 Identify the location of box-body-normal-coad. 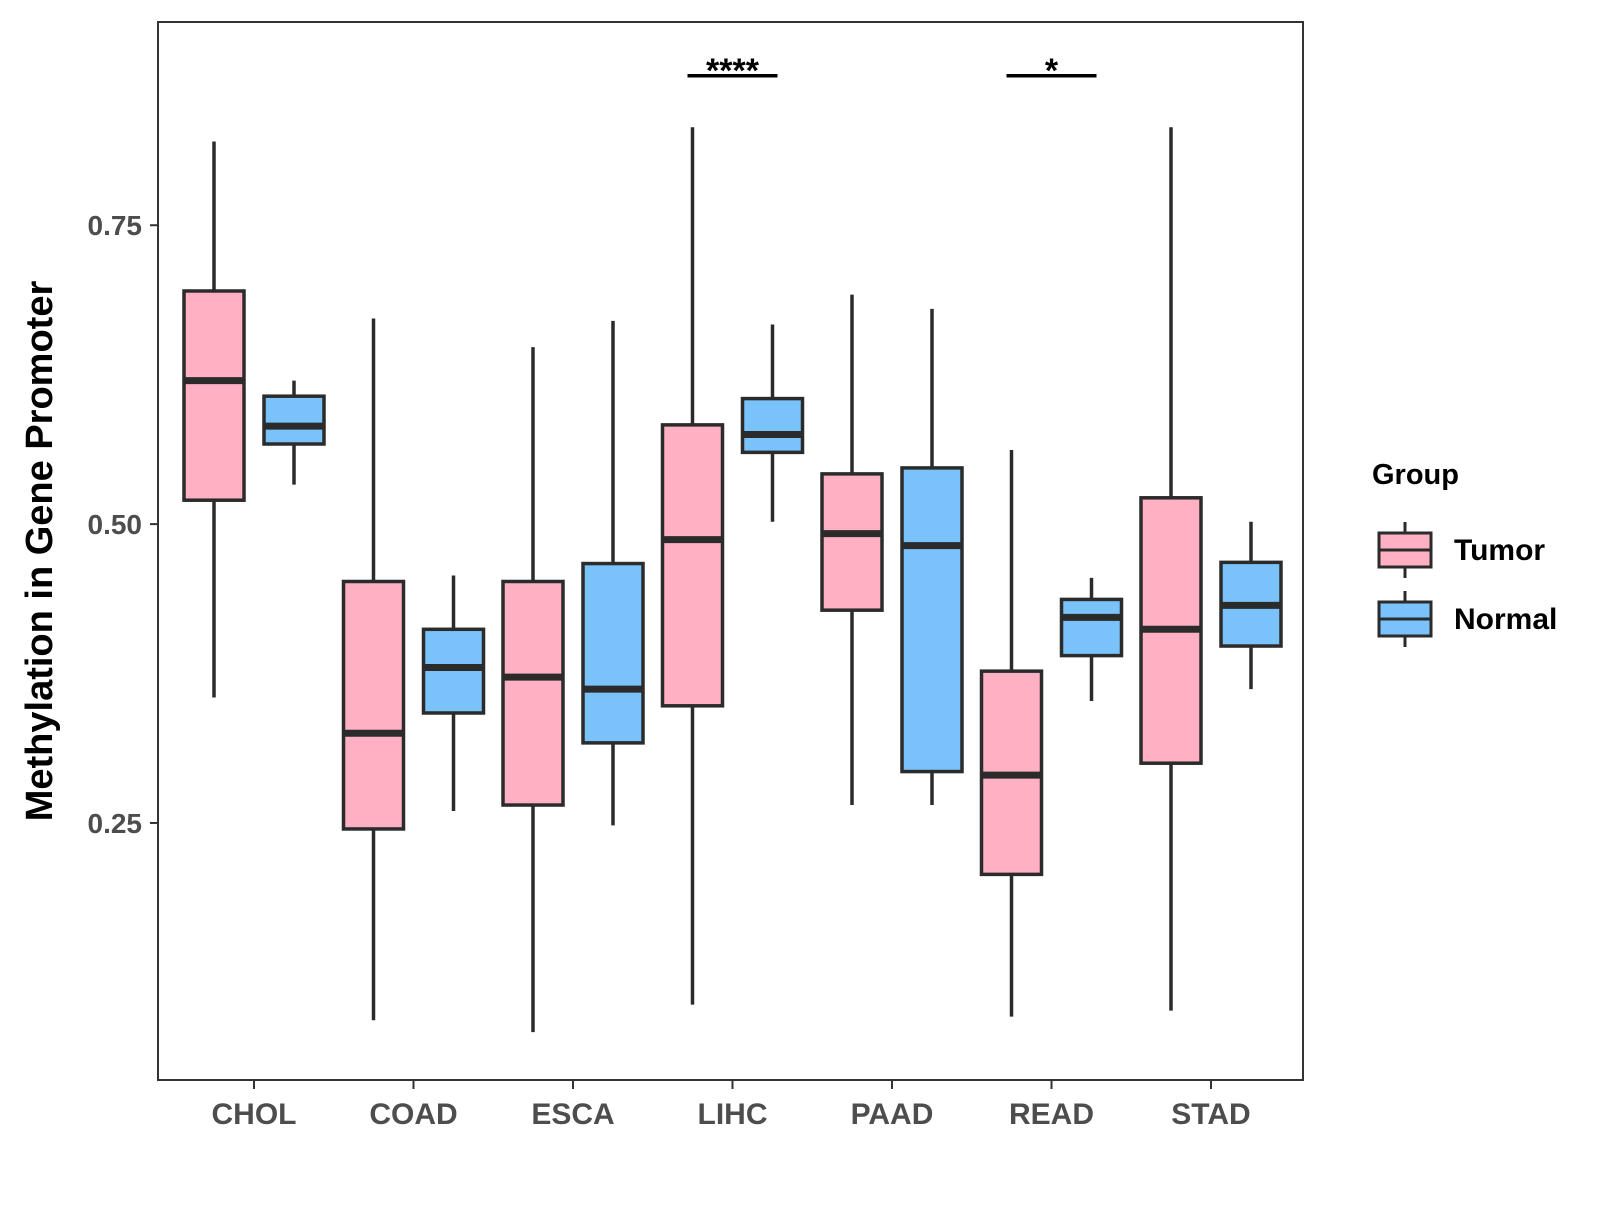
(453, 671).